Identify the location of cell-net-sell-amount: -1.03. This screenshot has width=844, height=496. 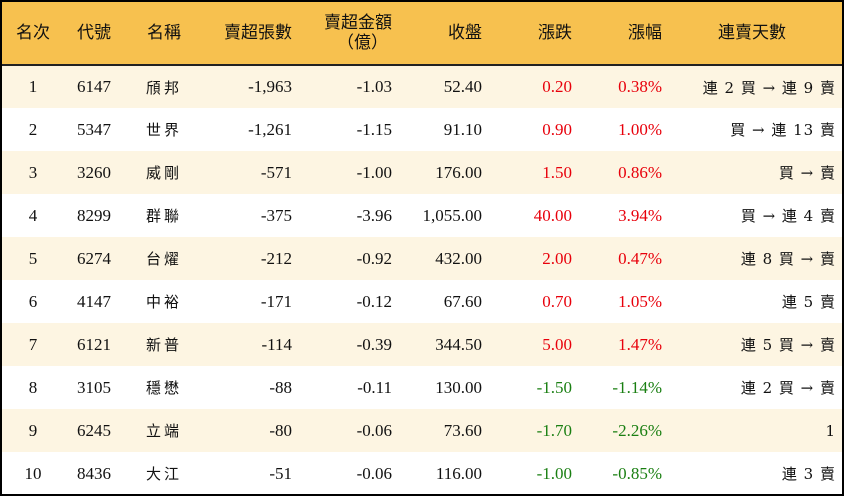
(374, 86).